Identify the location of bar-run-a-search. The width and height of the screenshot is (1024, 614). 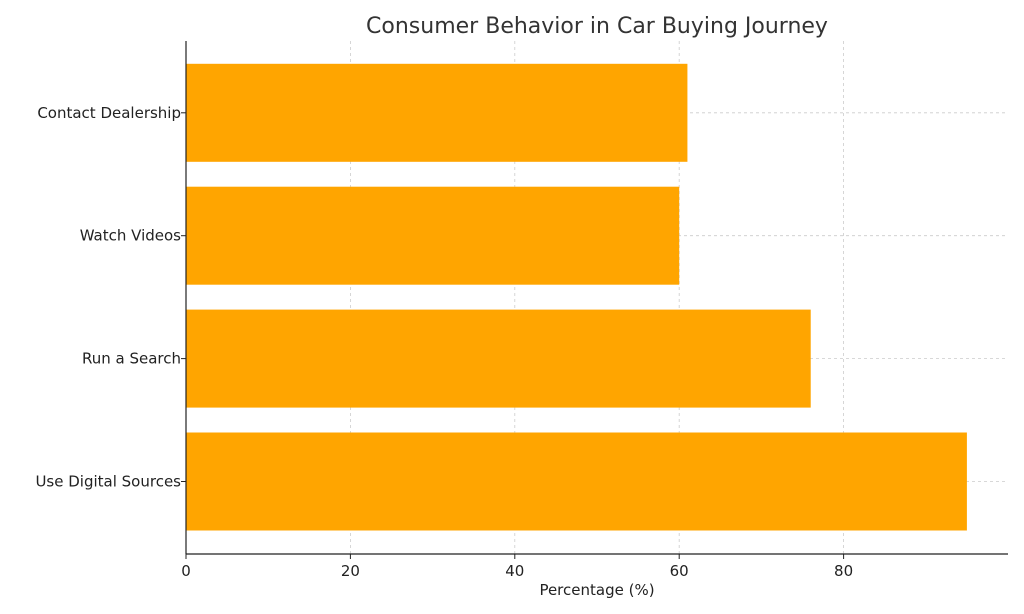
(498, 358).